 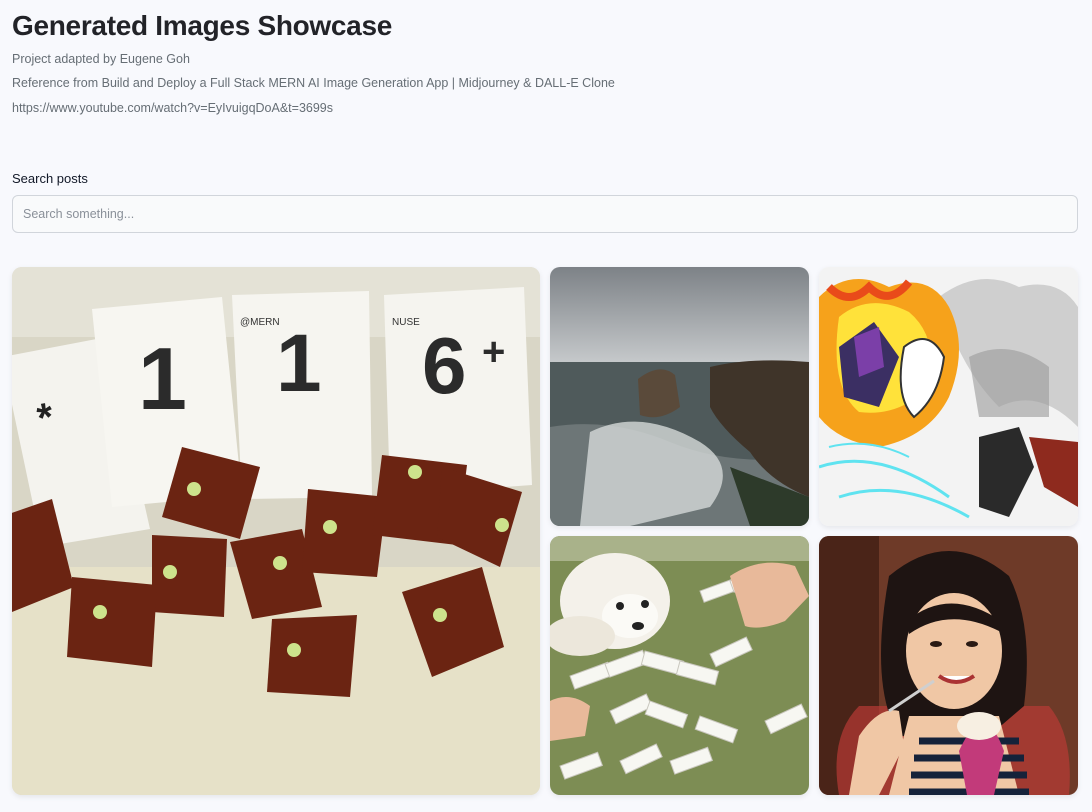 I want to click on svg-text: 6, so click(x=444, y=365).